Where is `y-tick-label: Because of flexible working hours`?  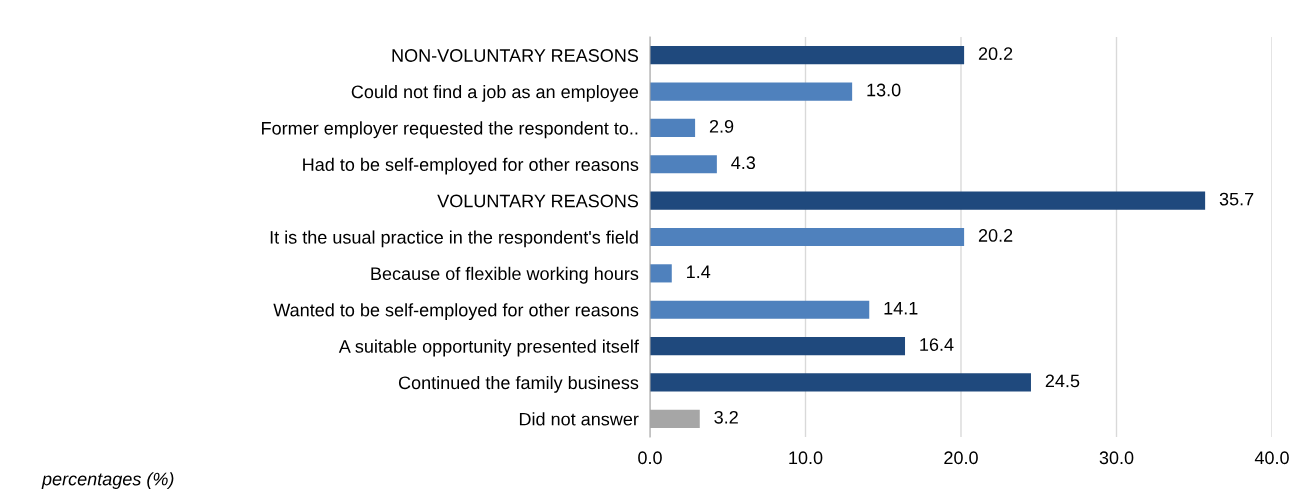 y-tick-label: Because of flexible working hours is located at coordinates (505, 275).